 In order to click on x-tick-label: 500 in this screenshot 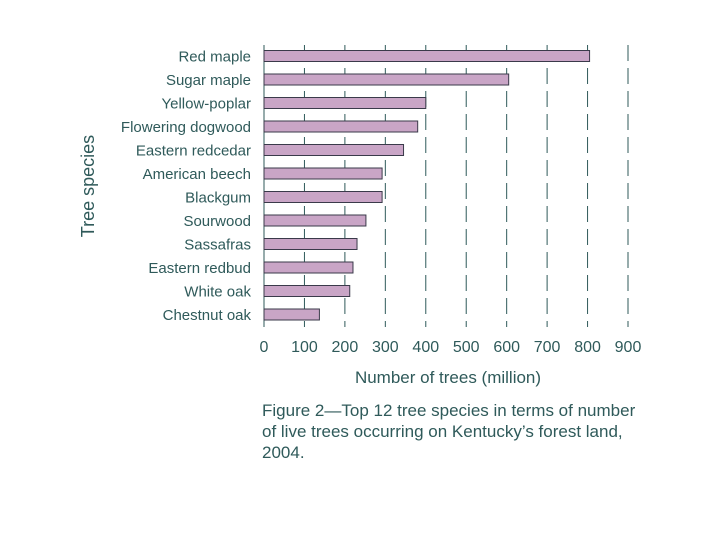, I will do `click(466, 347)`.